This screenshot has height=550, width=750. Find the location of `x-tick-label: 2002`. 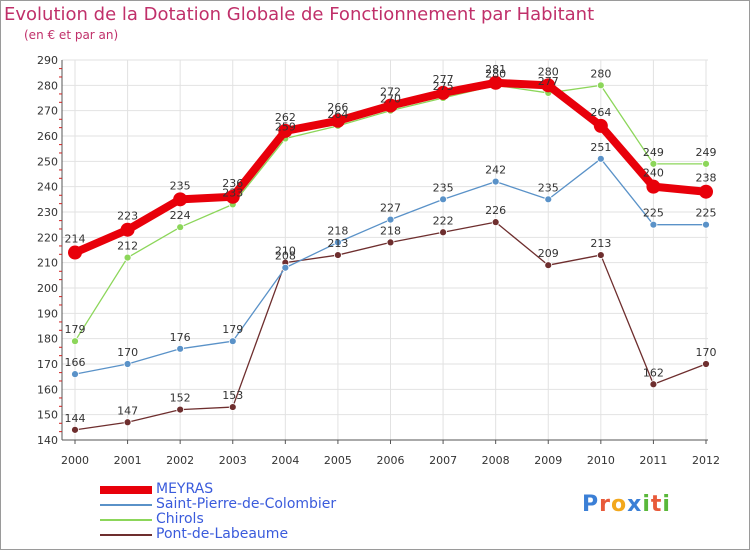

x-tick-label: 2002 is located at coordinates (180, 460).